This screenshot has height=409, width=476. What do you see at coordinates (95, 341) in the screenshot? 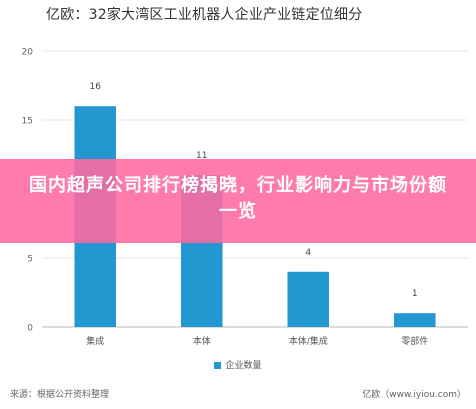
I see `x-tick-label: 集成` at bounding box center [95, 341].